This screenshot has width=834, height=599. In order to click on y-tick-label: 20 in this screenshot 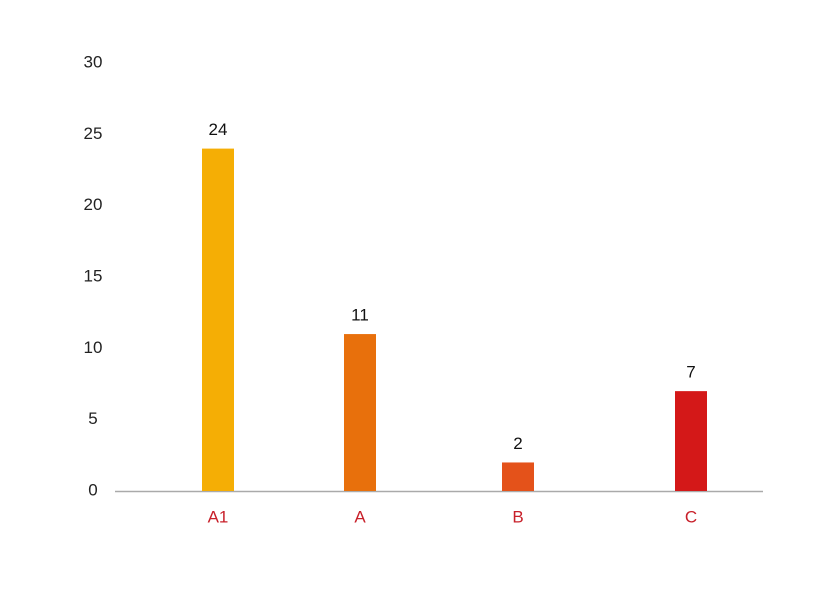, I will do `click(93, 204)`.